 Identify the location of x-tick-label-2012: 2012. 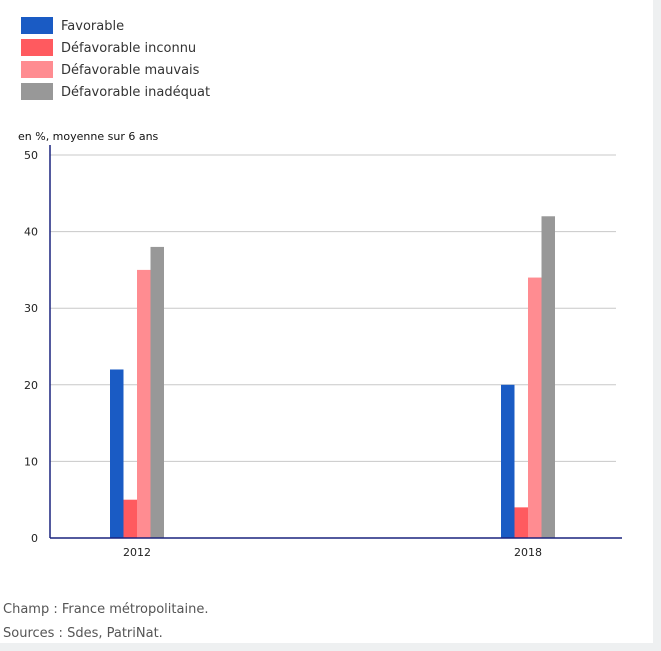
(137, 552).